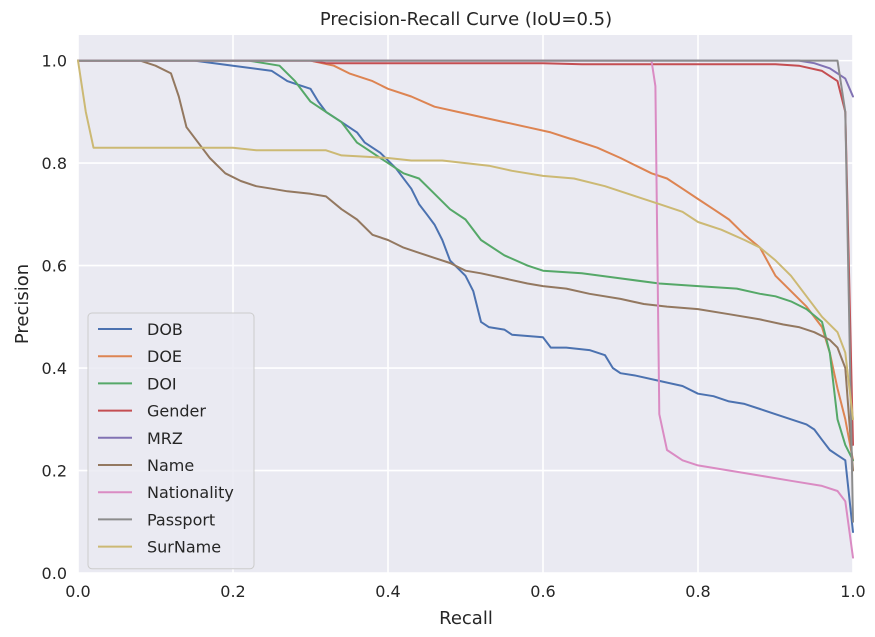  I want to click on legend-label: Gender, so click(176, 411).